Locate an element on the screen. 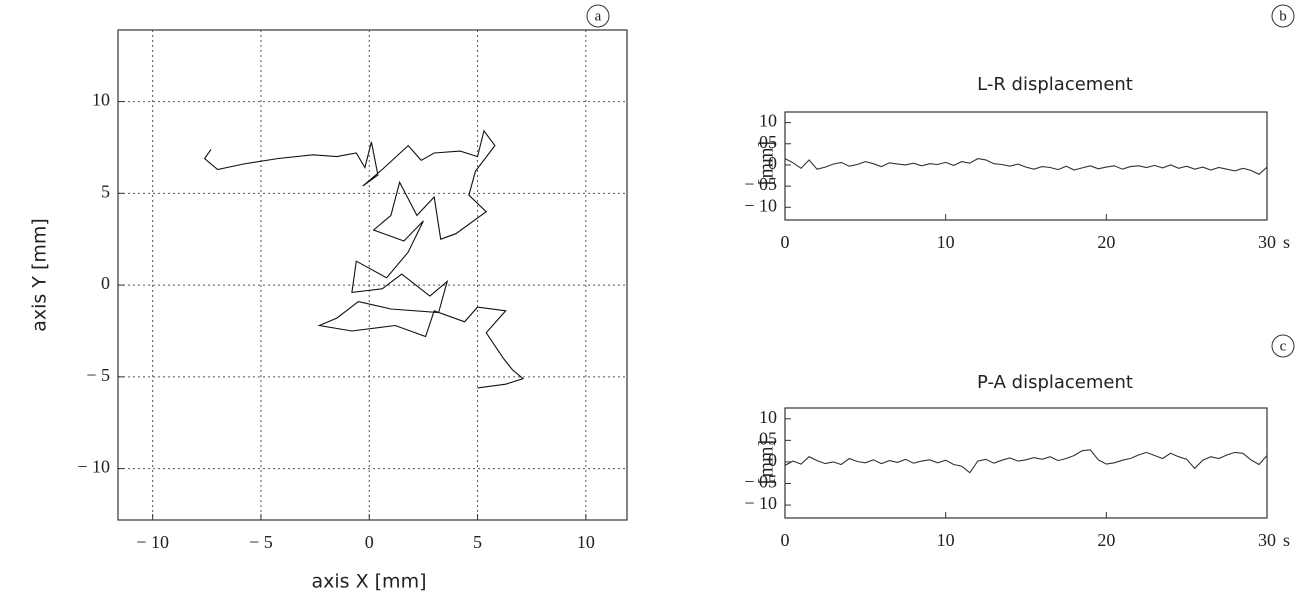 The image size is (1304, 598). annotation: a is located at coordinates (598, 16).